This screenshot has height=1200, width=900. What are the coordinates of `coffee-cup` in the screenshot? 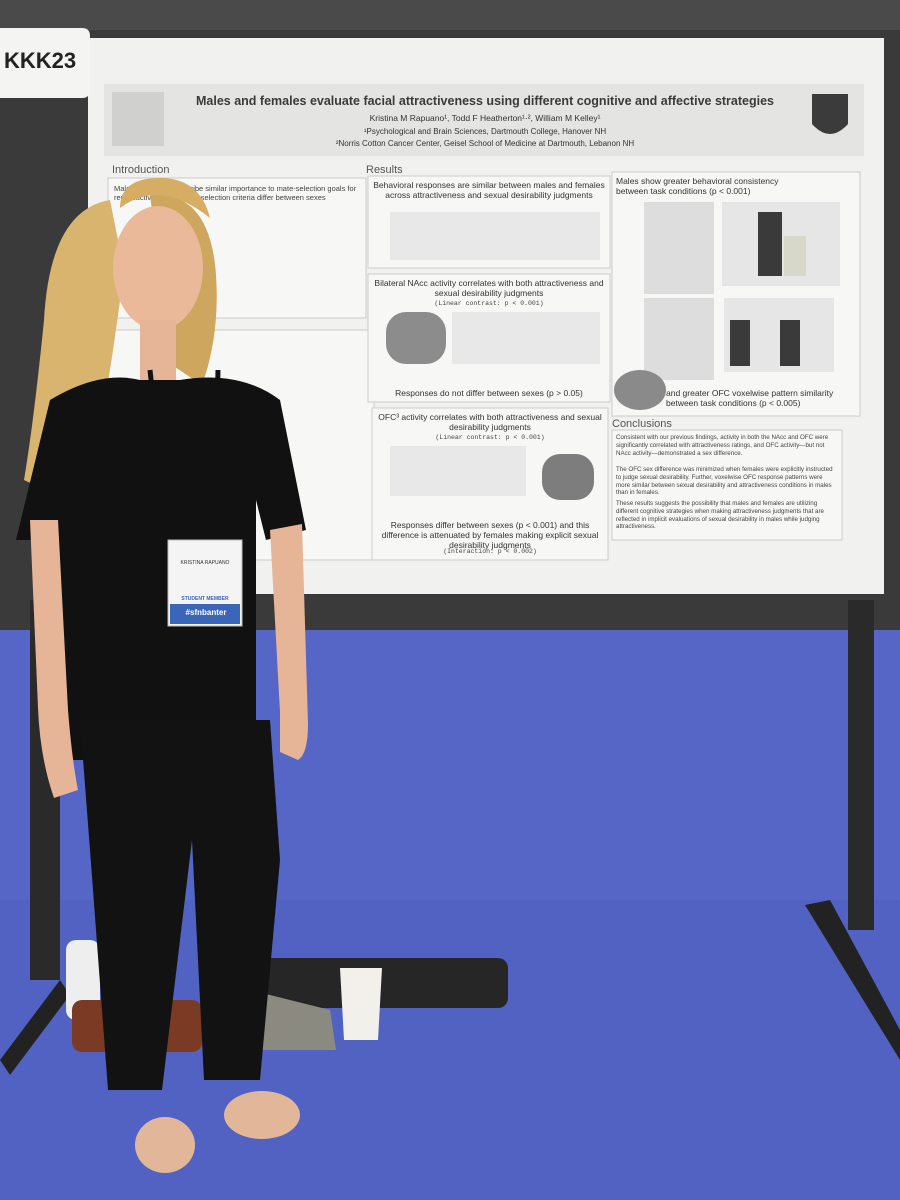 It's located at (361, 1004).